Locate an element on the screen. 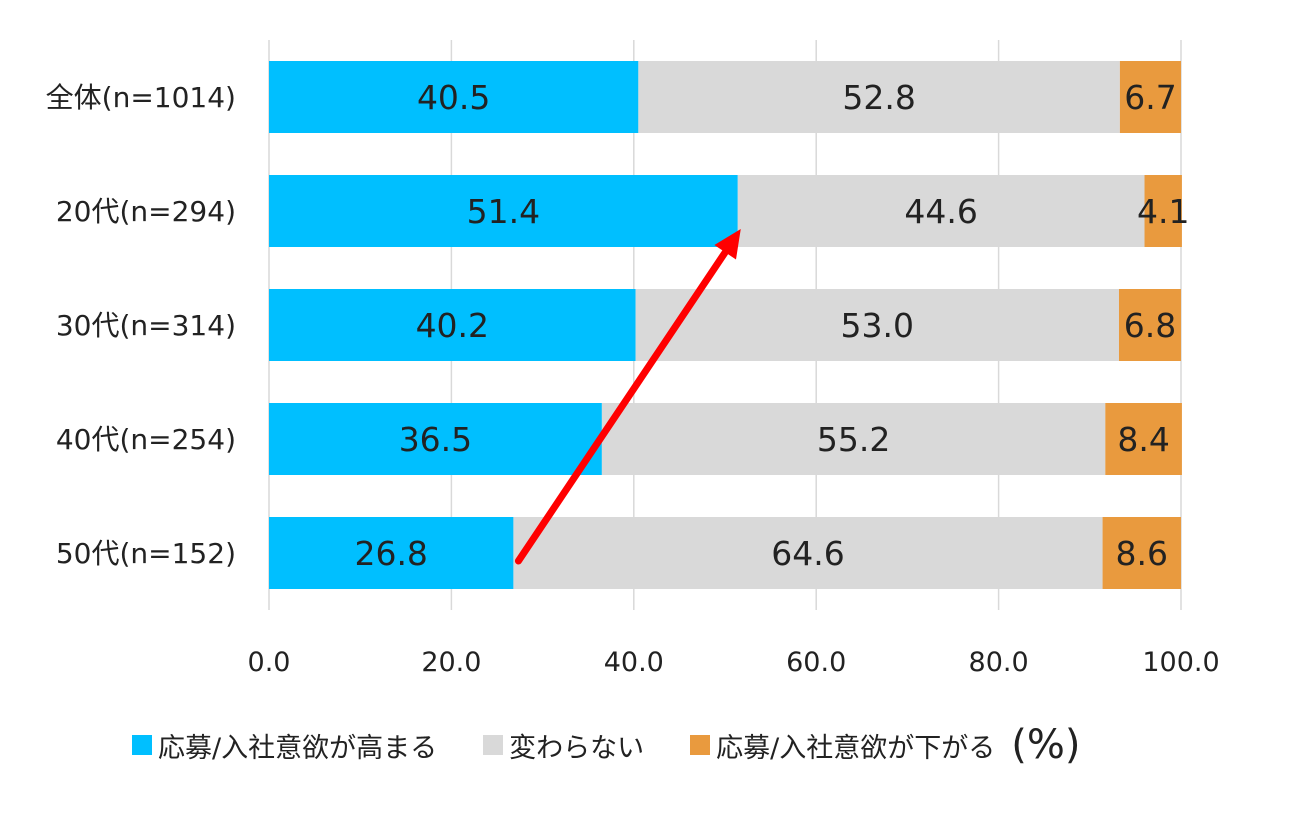 The image size is (1304, 817). trend-arrow is located at coordinates (627, 397).